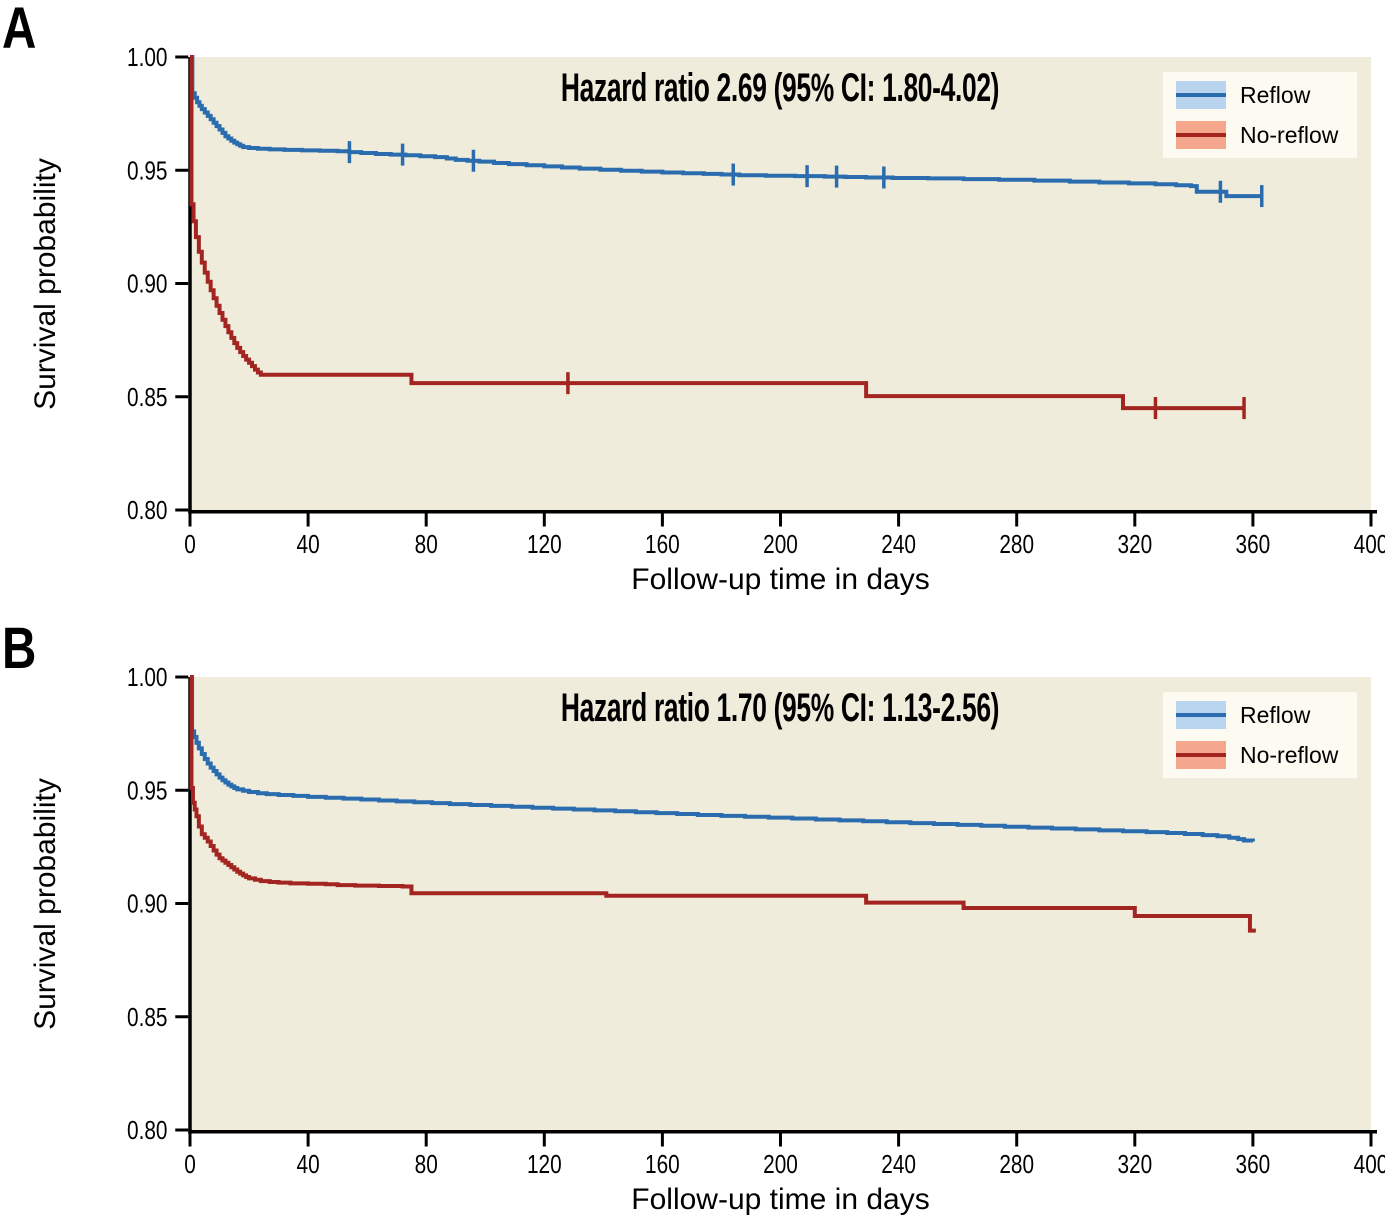  Describe the element at coordinates (19, 30) in the screenshot. I see `panel-a-letter: A` at that location.